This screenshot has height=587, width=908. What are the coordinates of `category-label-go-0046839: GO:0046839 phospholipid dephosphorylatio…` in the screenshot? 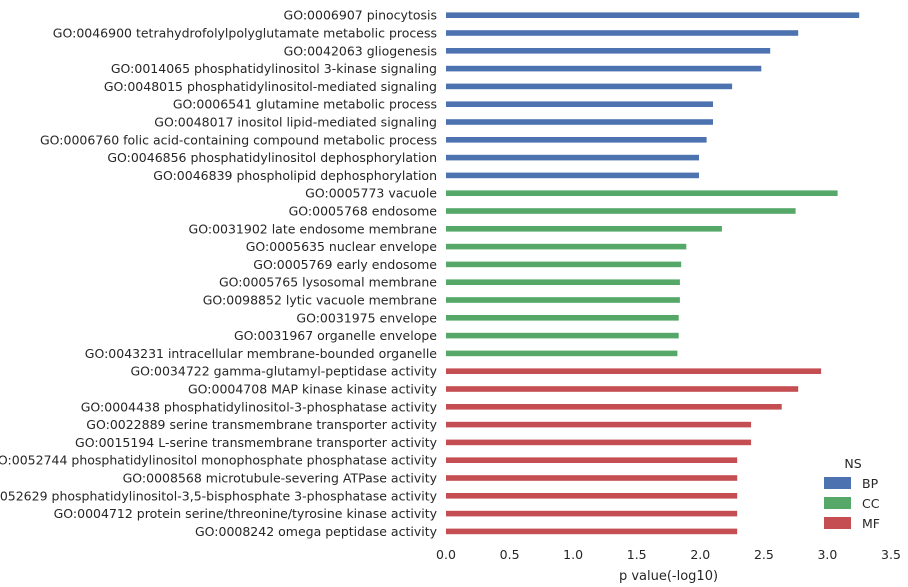 It's located at (295, 175).